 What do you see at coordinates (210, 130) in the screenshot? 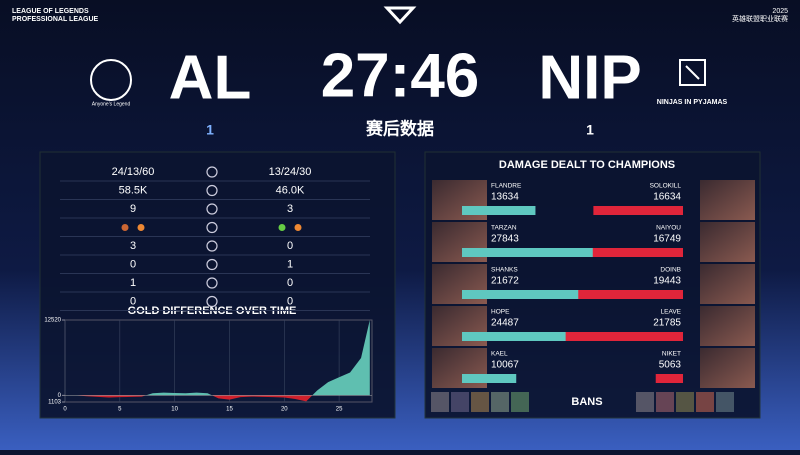
I see `left-score: 1` at bounding box center [210, 130].